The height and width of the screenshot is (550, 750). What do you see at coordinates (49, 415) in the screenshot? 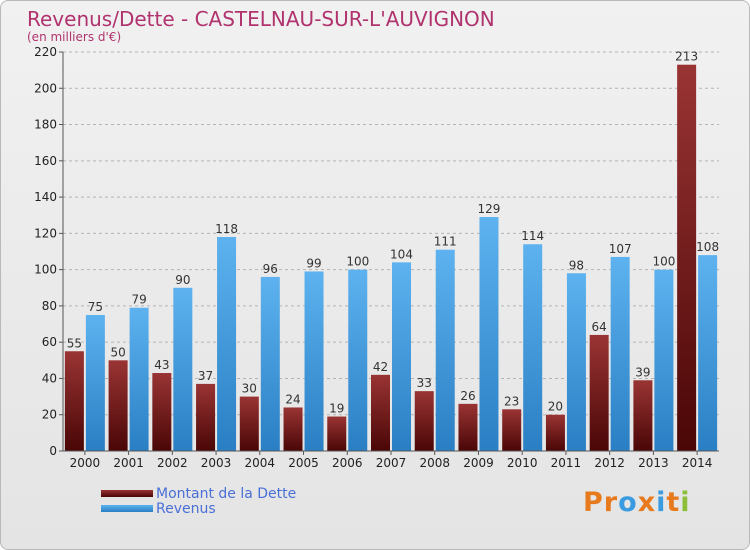
I see `y-tick-label: 20` at bounding box center [49, 415].